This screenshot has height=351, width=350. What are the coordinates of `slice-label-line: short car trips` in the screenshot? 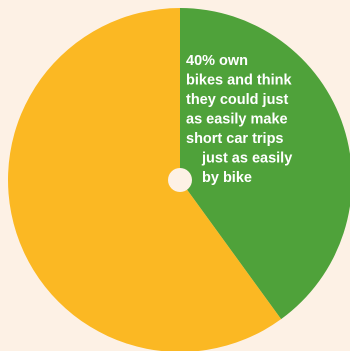 It's located at (235, 139).